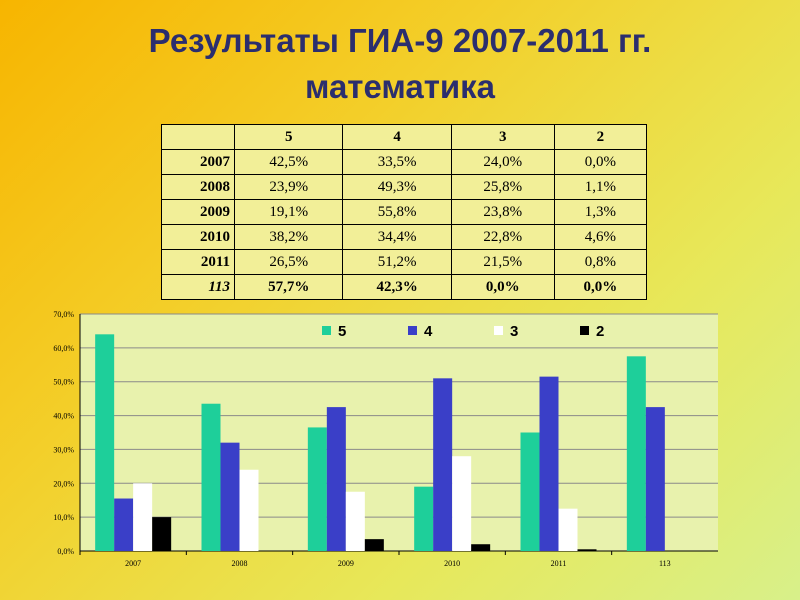 The width and height of the screenshot is (800, 600). I want to click on bar-5-2007, so click(105, 442).